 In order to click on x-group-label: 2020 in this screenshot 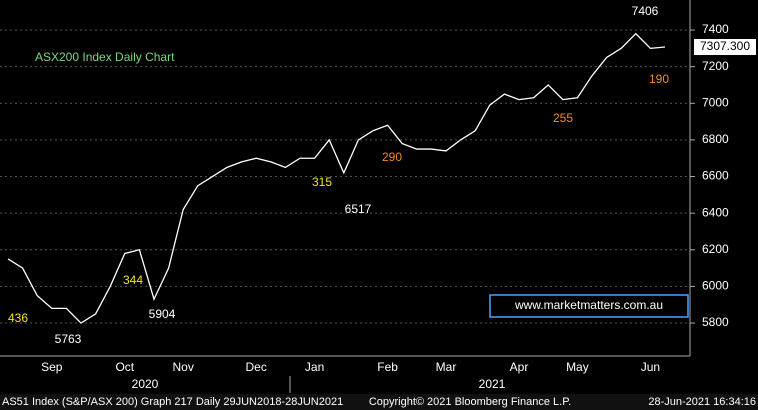, I will do `click(145, 384)`.